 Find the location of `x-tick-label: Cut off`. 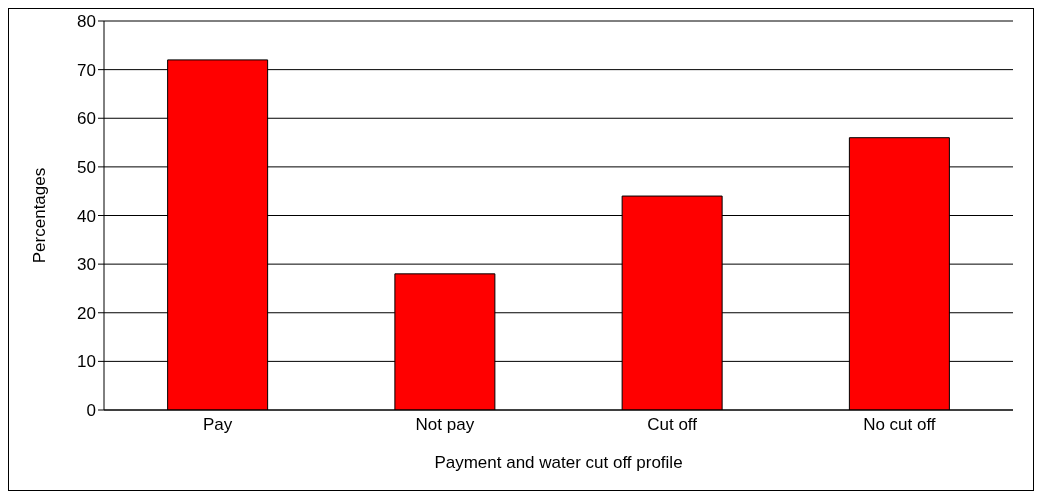

x-tick-label: Cut off is located at coordinates (672, 425).